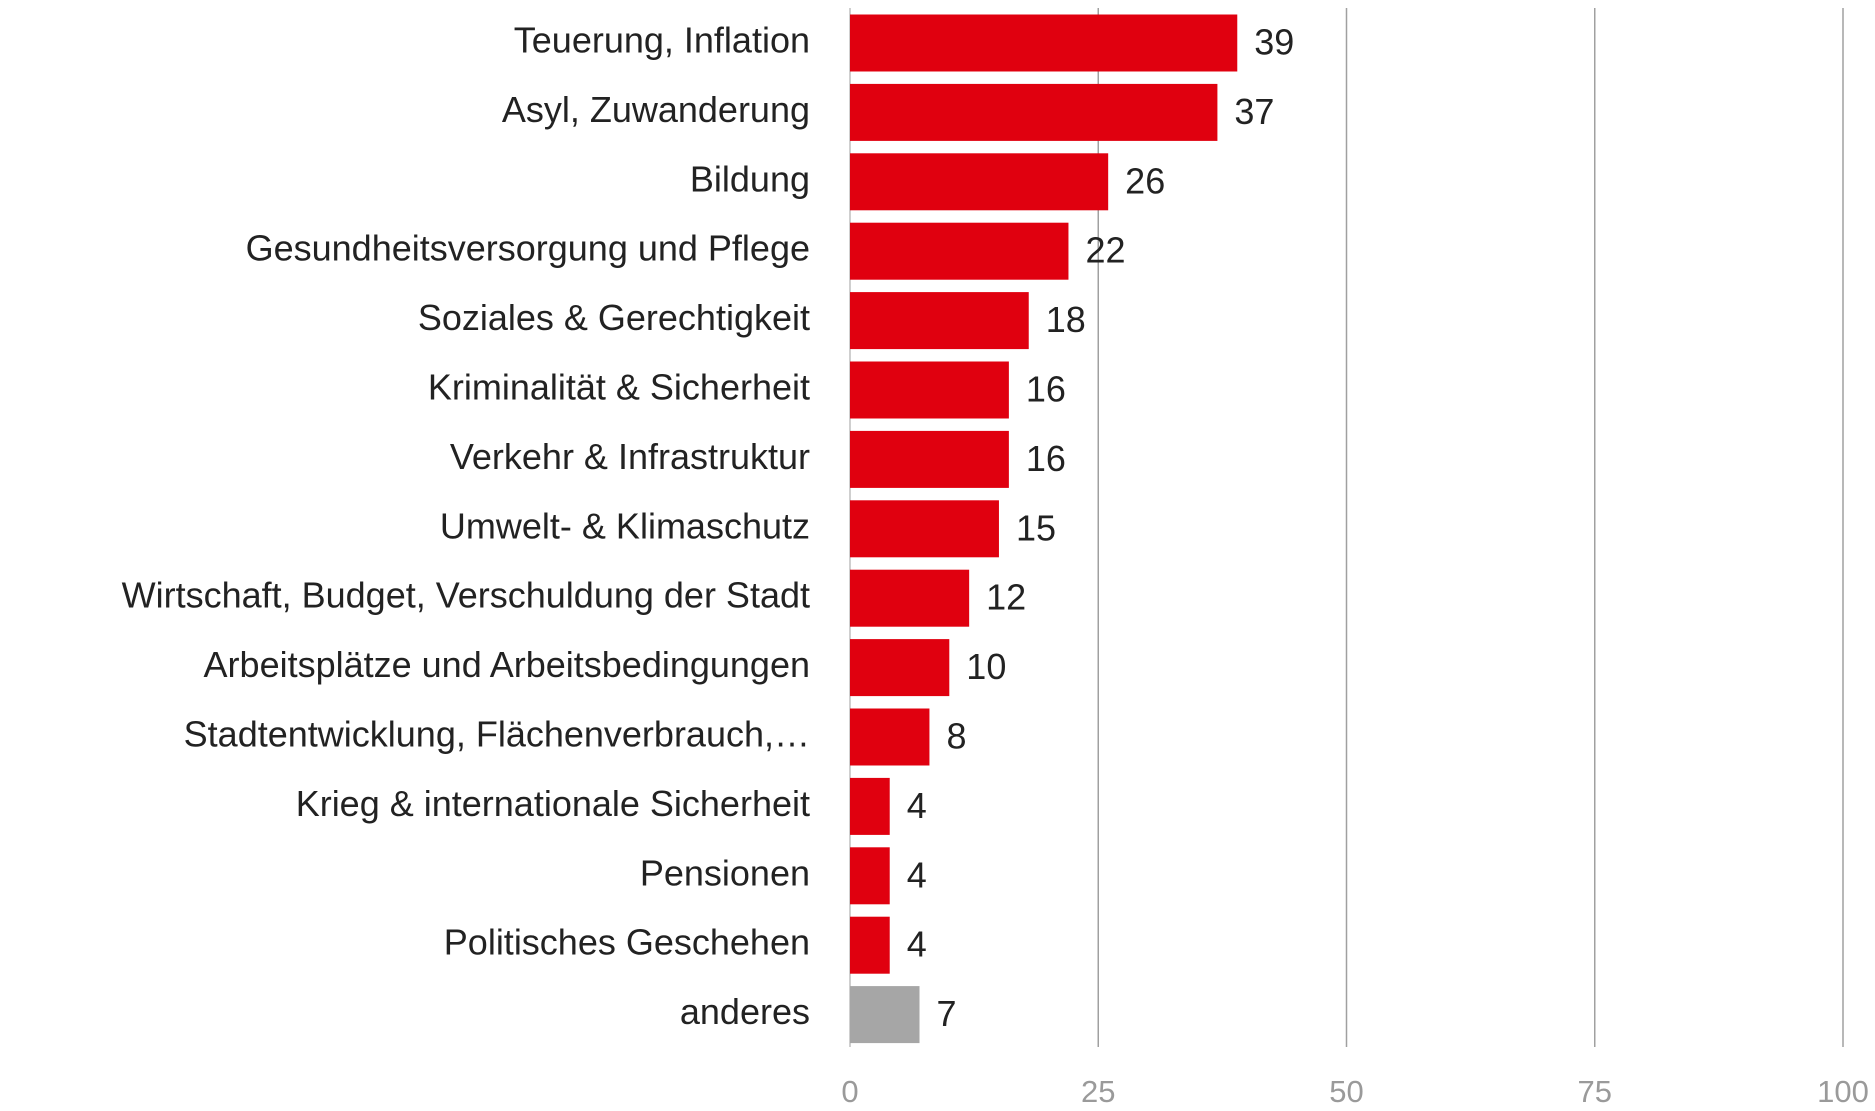 The height and width of the screenshot is (1111, 1875). What do you see at coordinates (630, 456) in the screenshot?
I see `y-tick-label: Verkehr & Infrastruktur` at bounding box center [630, 456].